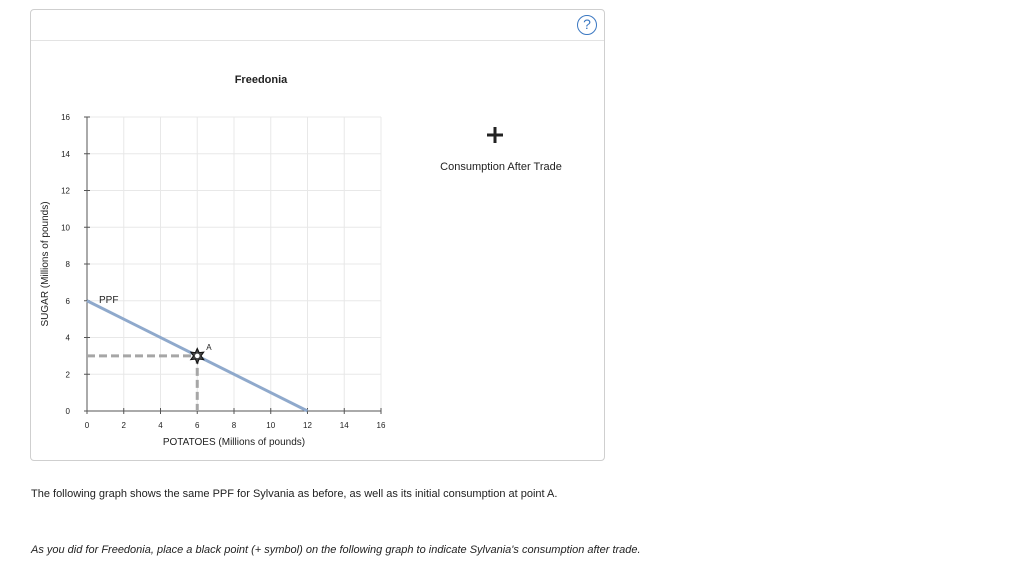  I want to click on y-tick-label: 14, so click(65, 154).